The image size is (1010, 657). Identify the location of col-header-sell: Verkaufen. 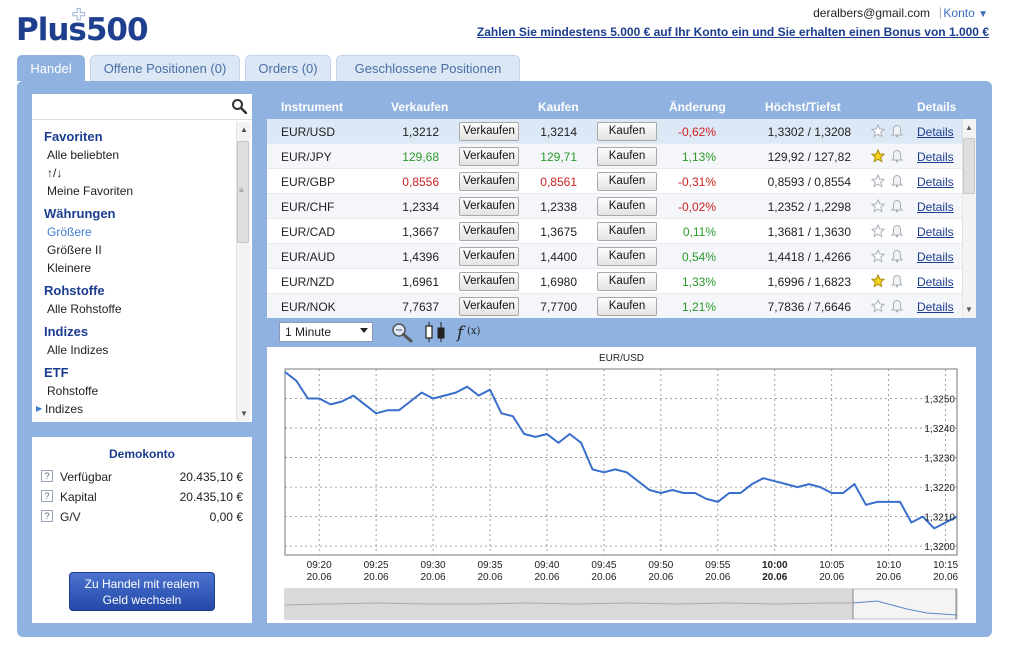
(420, 107).